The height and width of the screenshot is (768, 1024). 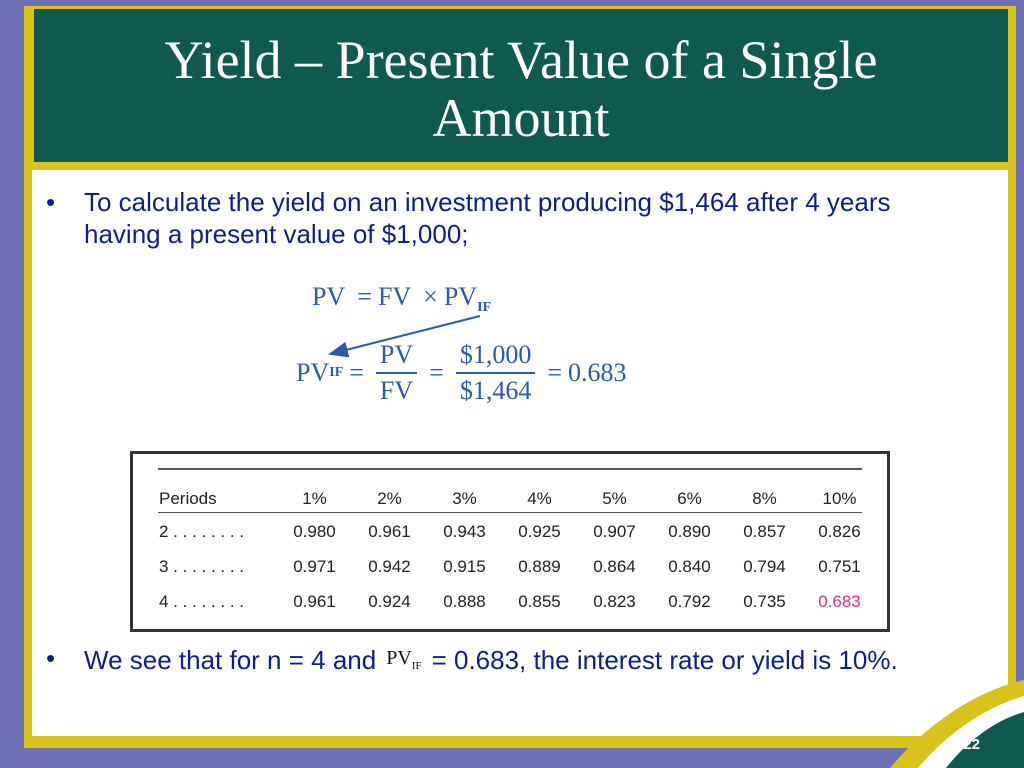 What do you see at coordinates (689, 601) in the screenshot?
I see `table-cell: 0.792` at bounding box center [689, 601].